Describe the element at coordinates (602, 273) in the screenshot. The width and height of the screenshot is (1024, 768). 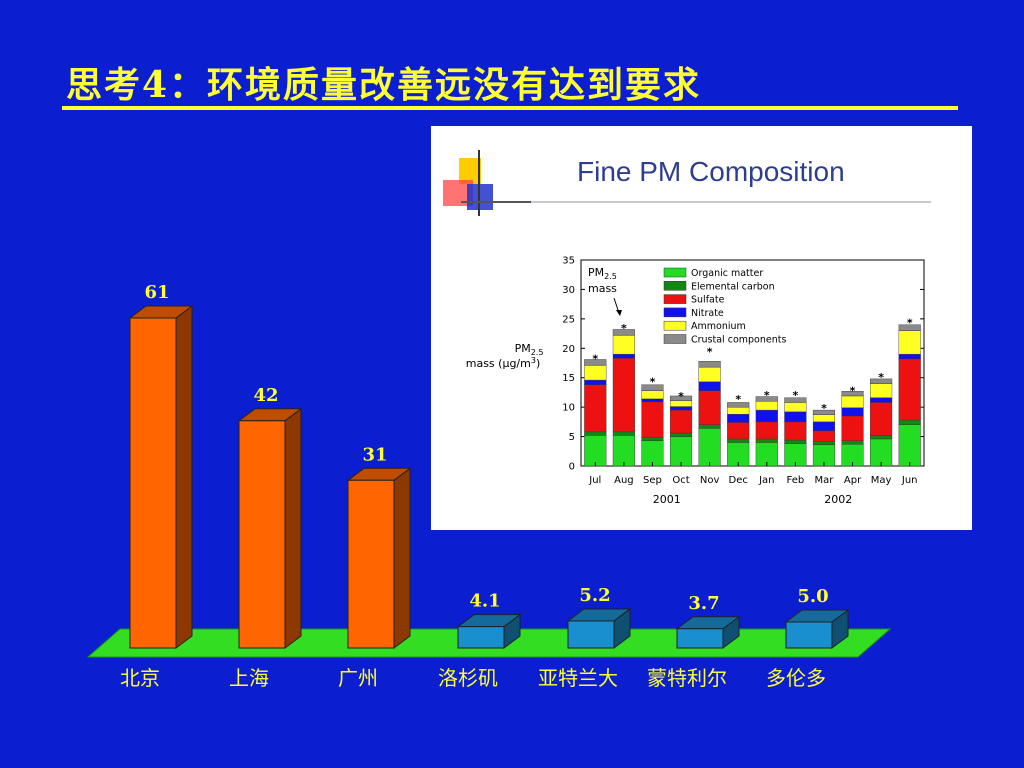
I see `pm-mass-annotation: PM2.5` at that location.